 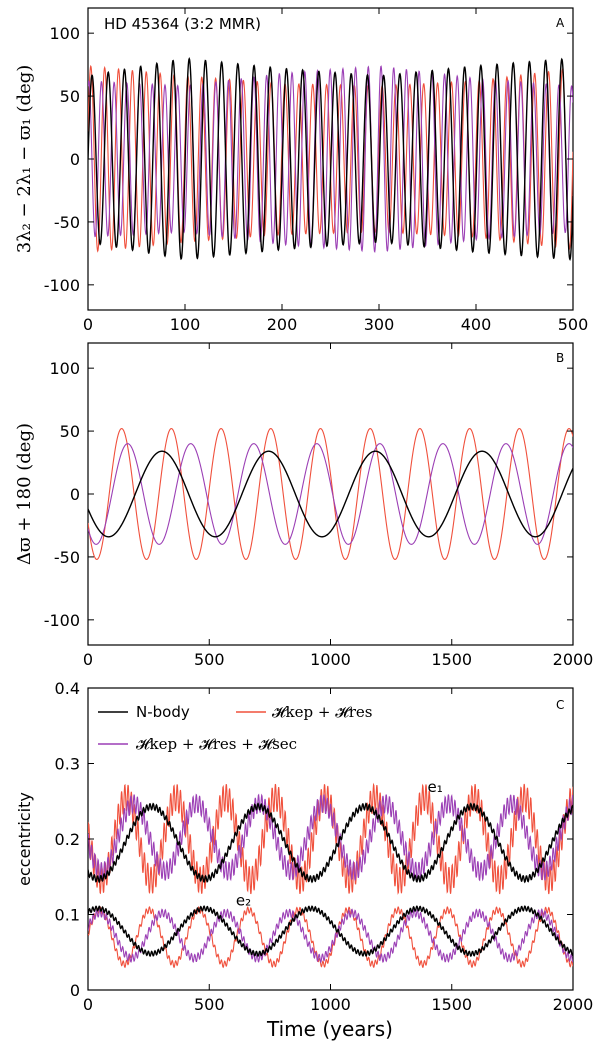 What do you see at coordinates (330, 931) in the screenshot?
I see `series-nbody-e2` at bounding box center [330, 931].